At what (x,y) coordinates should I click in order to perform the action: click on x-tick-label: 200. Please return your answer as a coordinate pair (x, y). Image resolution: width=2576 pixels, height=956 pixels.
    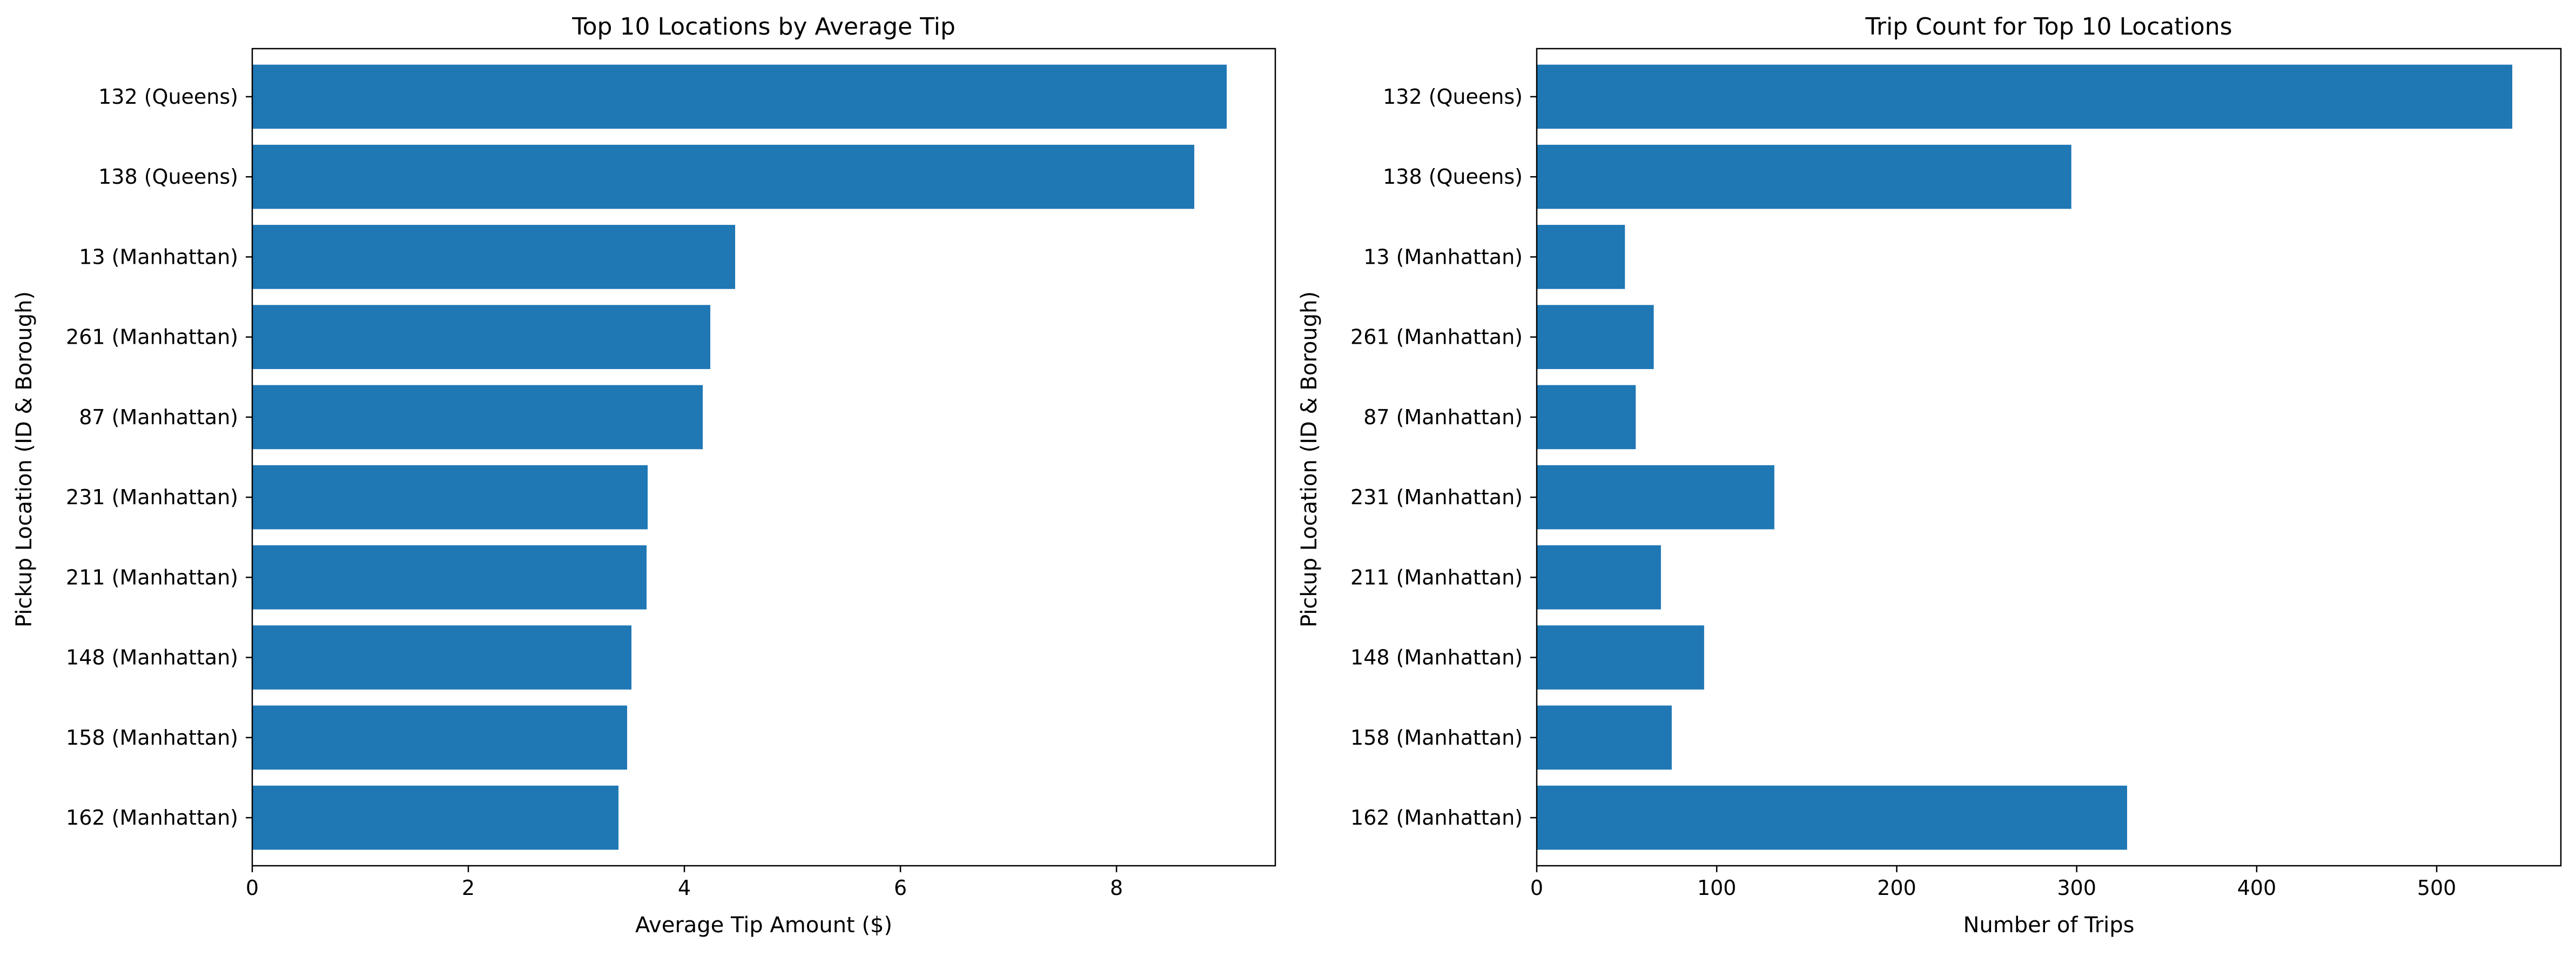
    Looking at the image, I should click on (1896, 888).